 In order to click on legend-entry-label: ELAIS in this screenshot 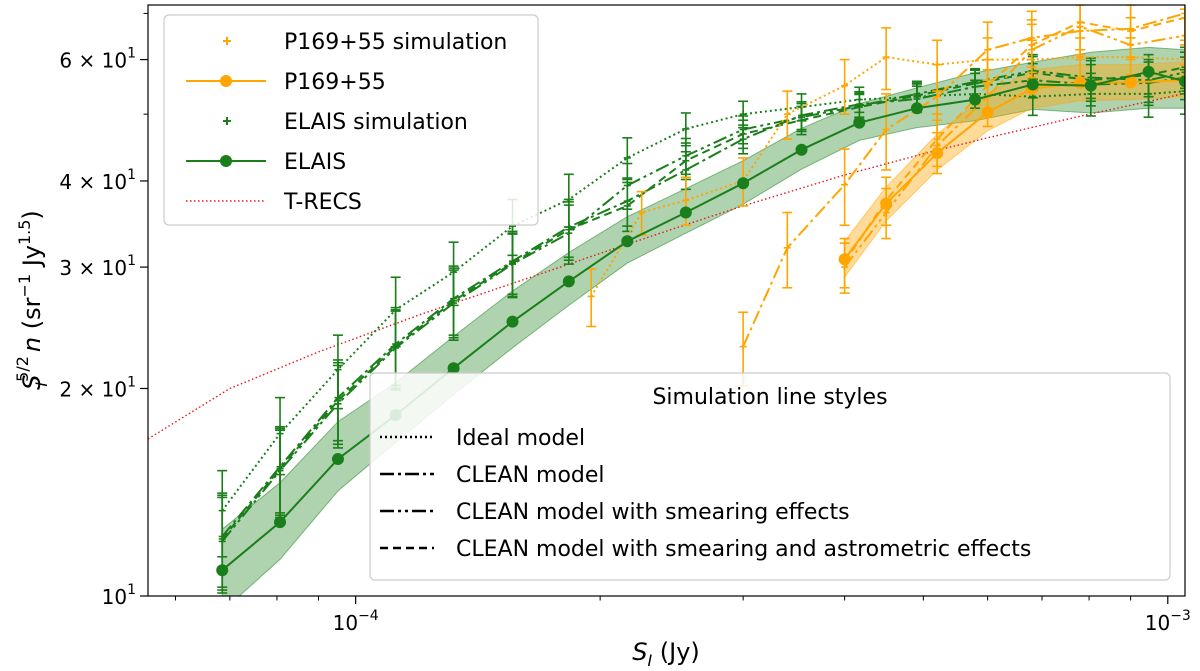, I will do `click(315, 162)`.